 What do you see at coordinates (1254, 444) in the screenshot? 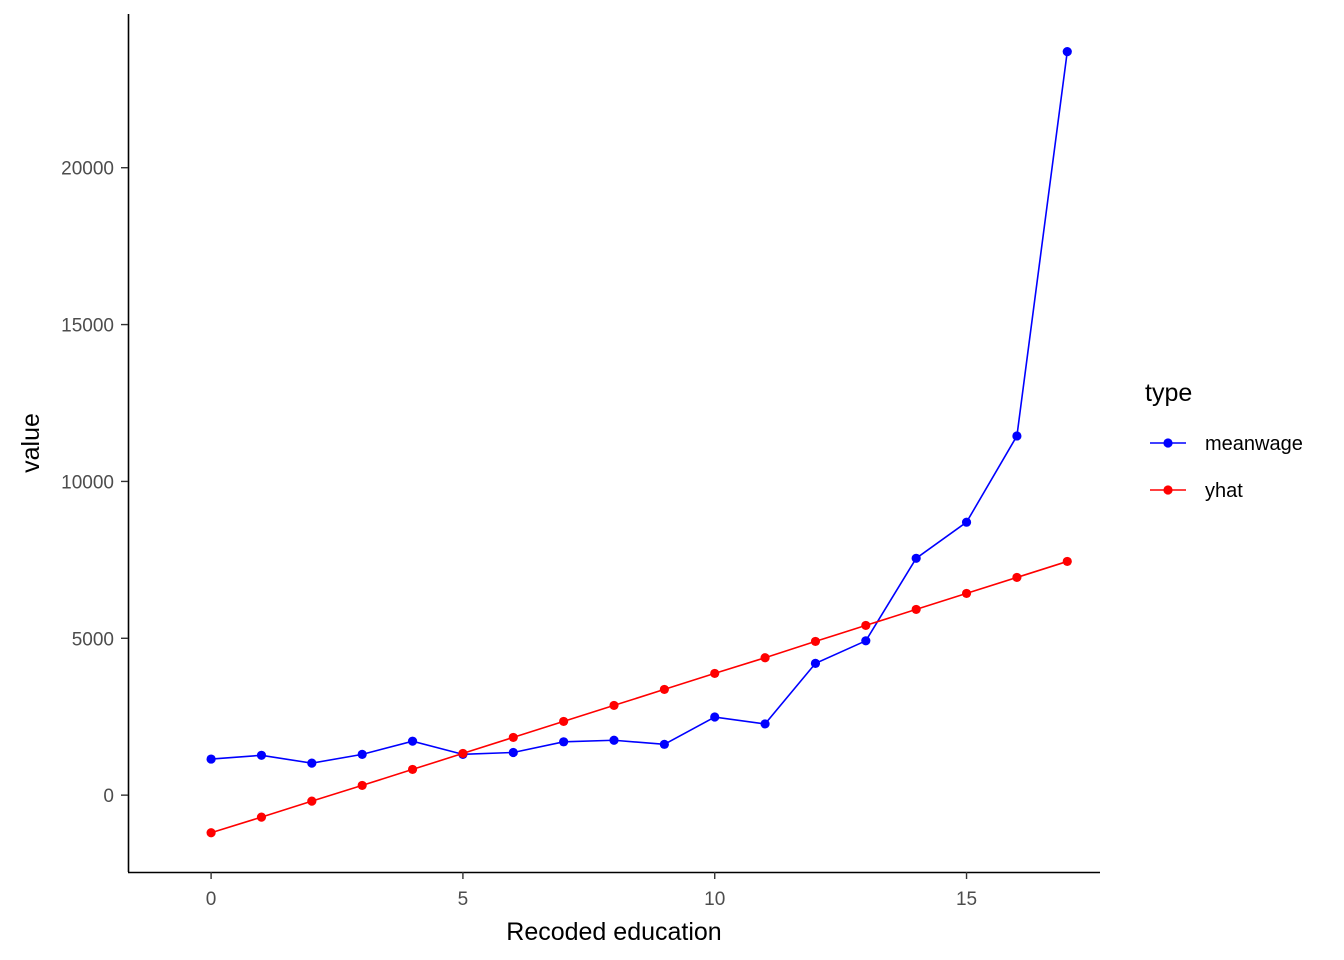
I see `legend-label: meanwage` at bounding box center [1254, 444].